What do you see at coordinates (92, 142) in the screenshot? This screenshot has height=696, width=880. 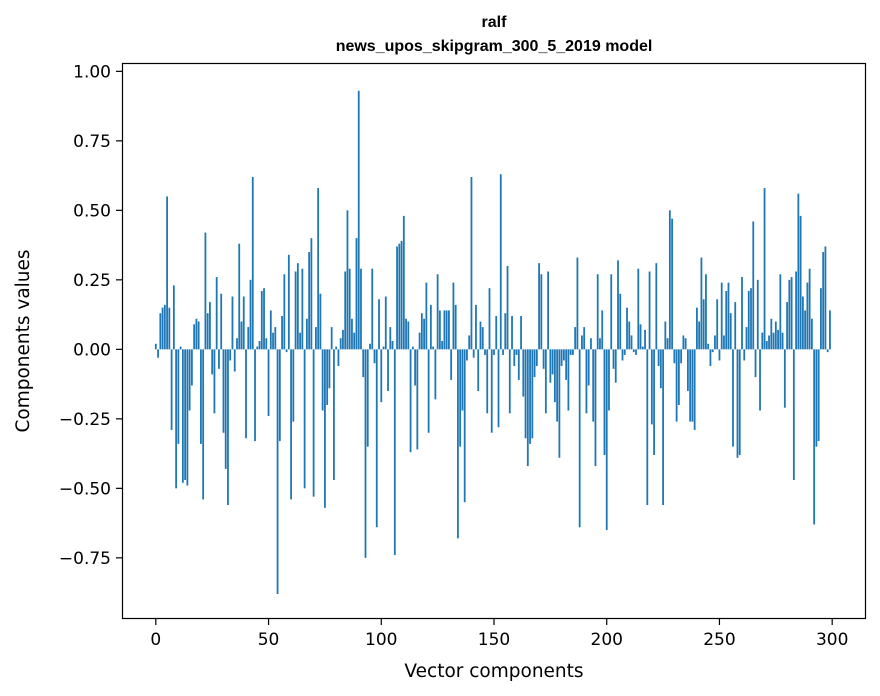 I see `y-tick-label: 0.75` at bounding box center [92, 142].